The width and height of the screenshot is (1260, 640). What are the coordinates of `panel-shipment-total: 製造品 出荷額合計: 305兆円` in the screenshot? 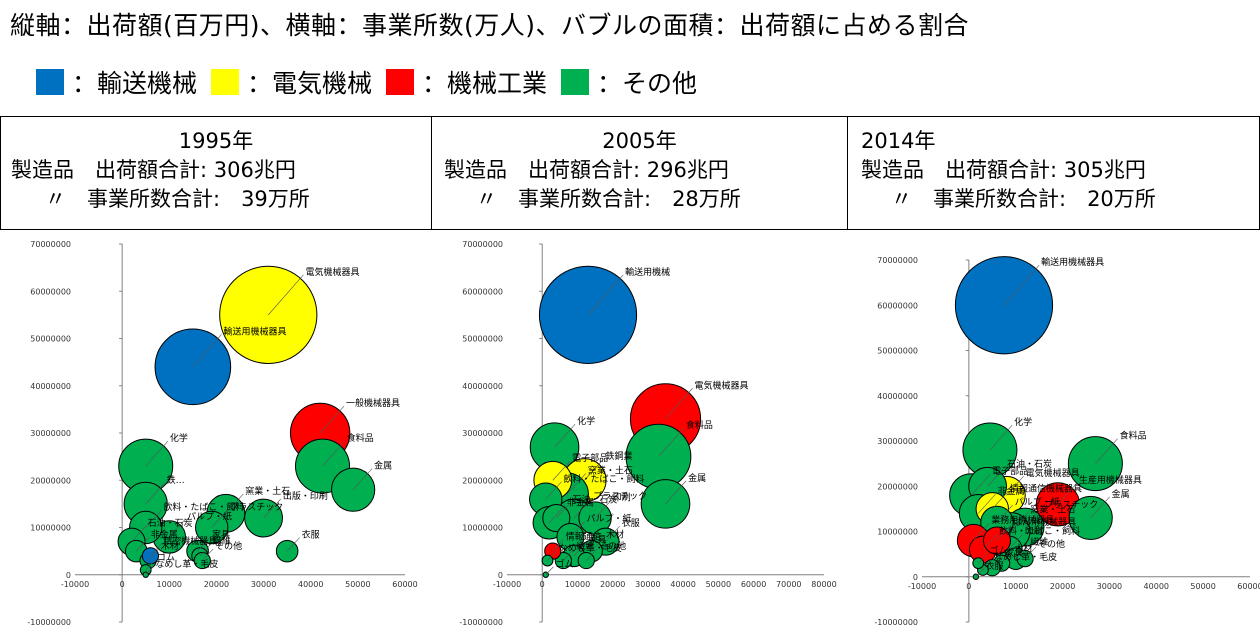 It's located at (1003, 170).